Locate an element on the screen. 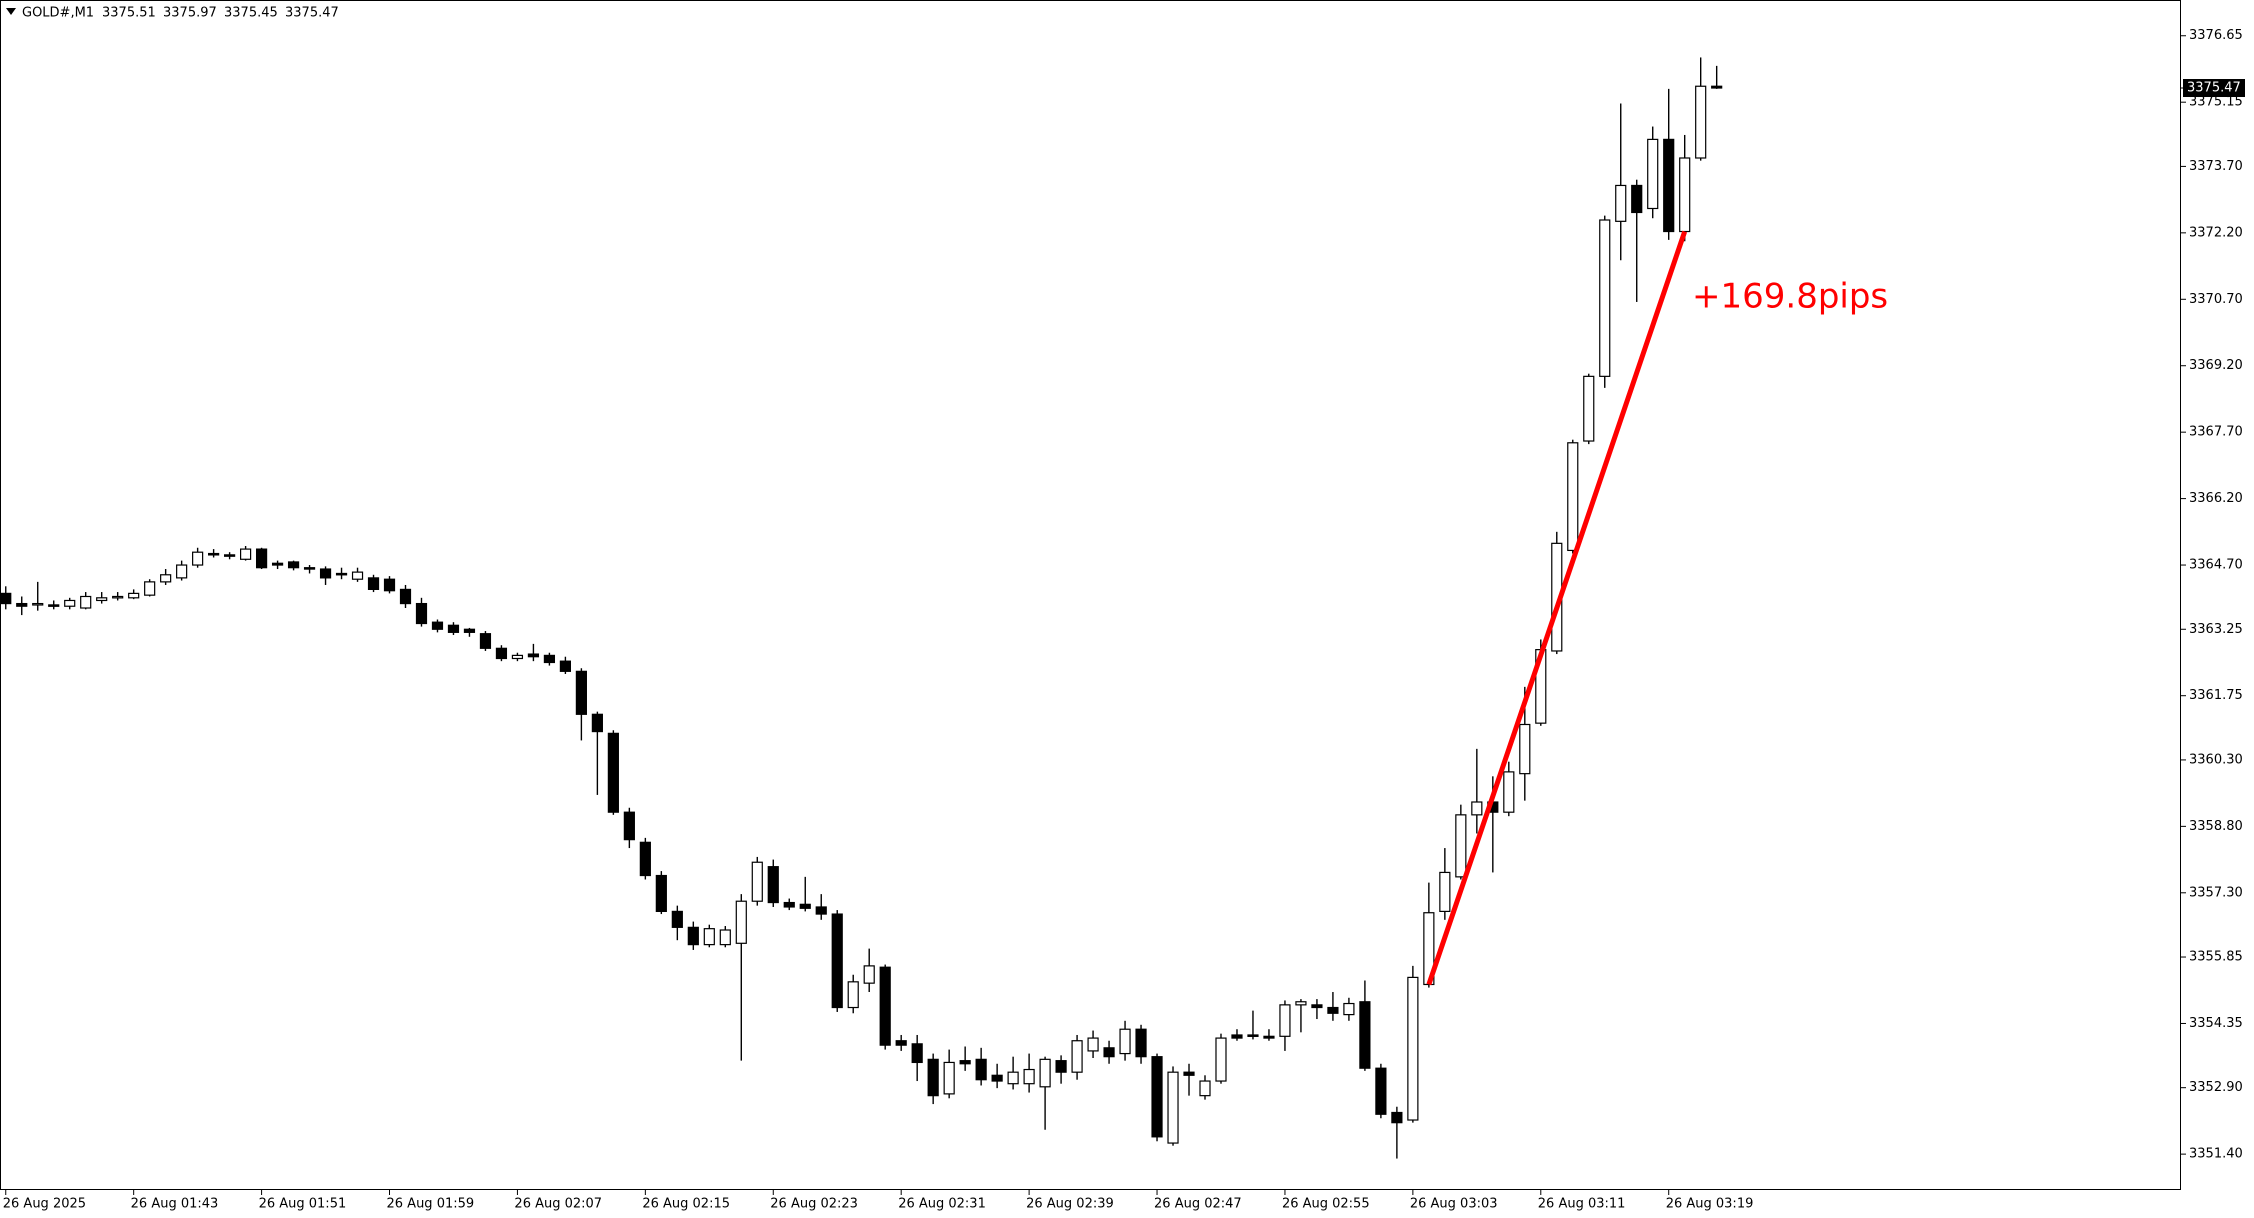 The height and width of the screenshot is (1218, 2254). x-tick-label: 26 Aug 2025 is located at coordinates (44, 1204).